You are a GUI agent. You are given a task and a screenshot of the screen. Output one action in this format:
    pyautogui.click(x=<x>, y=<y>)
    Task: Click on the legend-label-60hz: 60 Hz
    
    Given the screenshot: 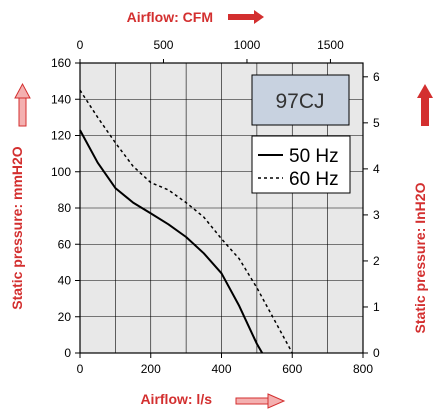 What is the action you would take?
    pyautogui.click(x=314, y=179)
    